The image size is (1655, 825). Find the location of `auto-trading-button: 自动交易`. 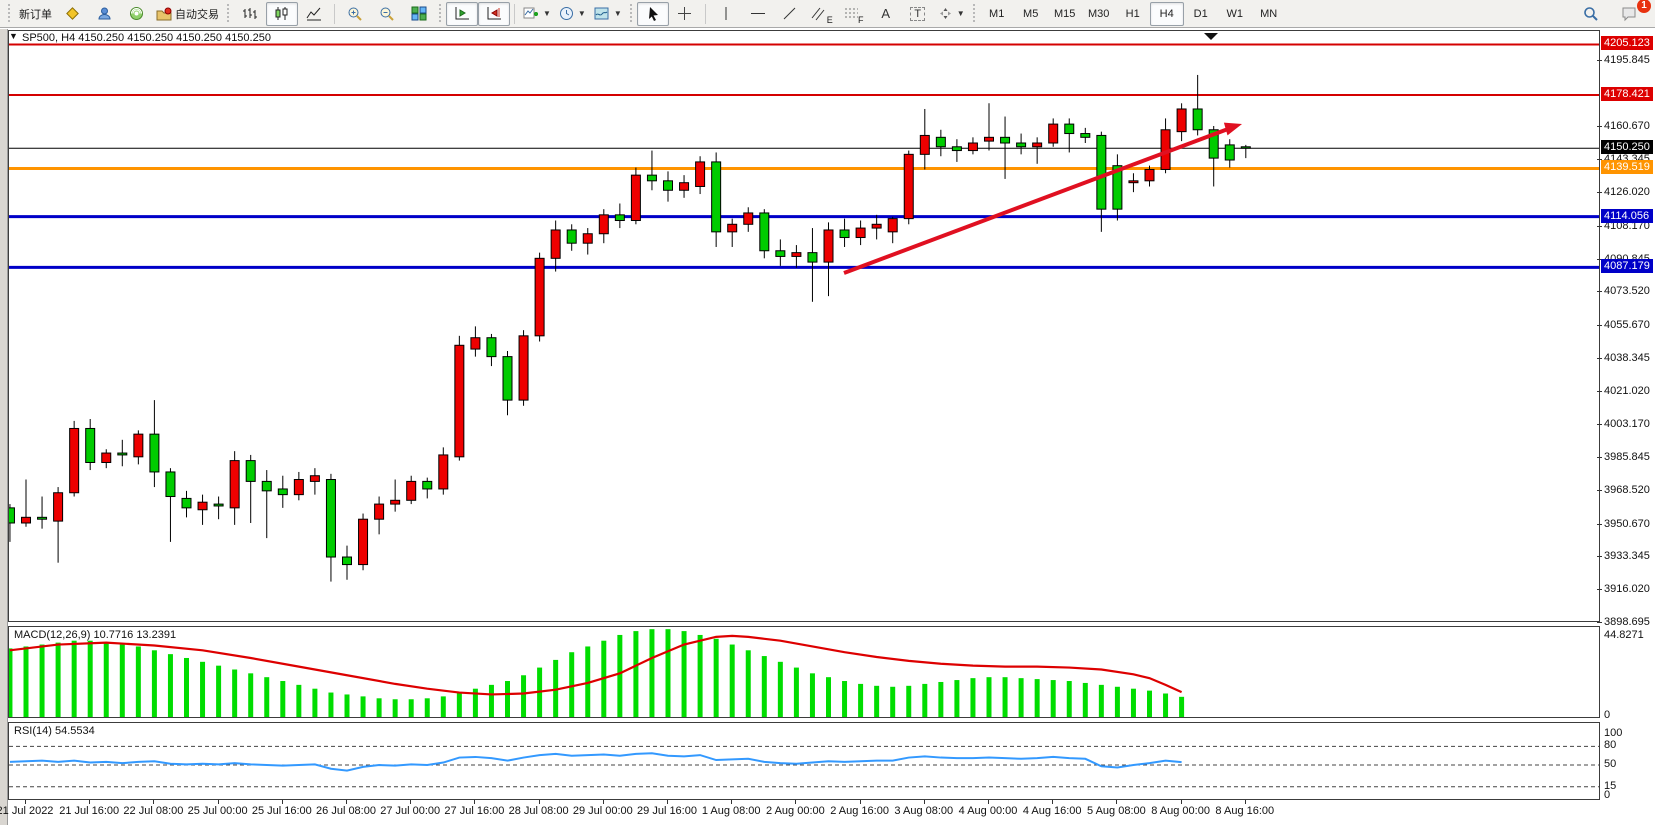

auto-trading-button: 自动交易 is located at coordinates (187, 14).